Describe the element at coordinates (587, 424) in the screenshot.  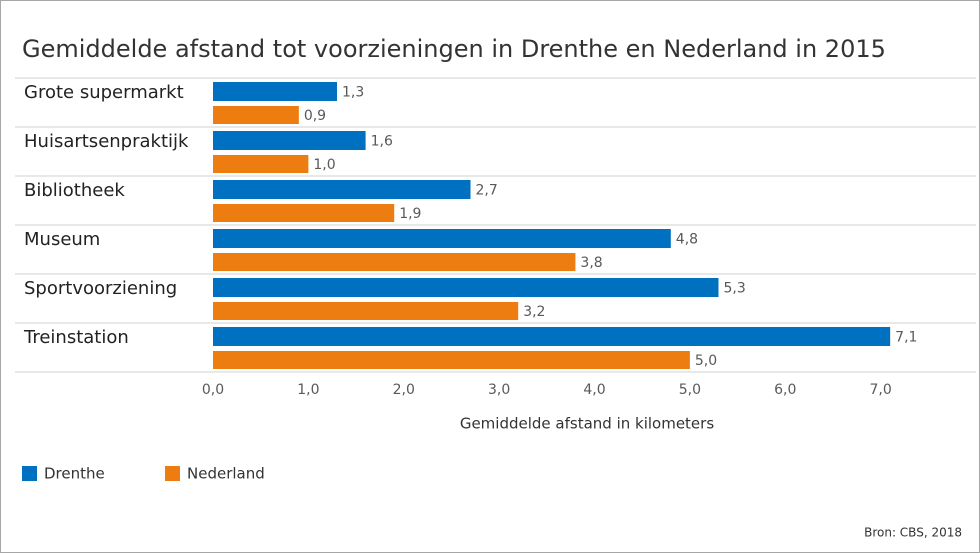
I see `x-axis-label: Gemiddelde afstand in kilometers` at that location.